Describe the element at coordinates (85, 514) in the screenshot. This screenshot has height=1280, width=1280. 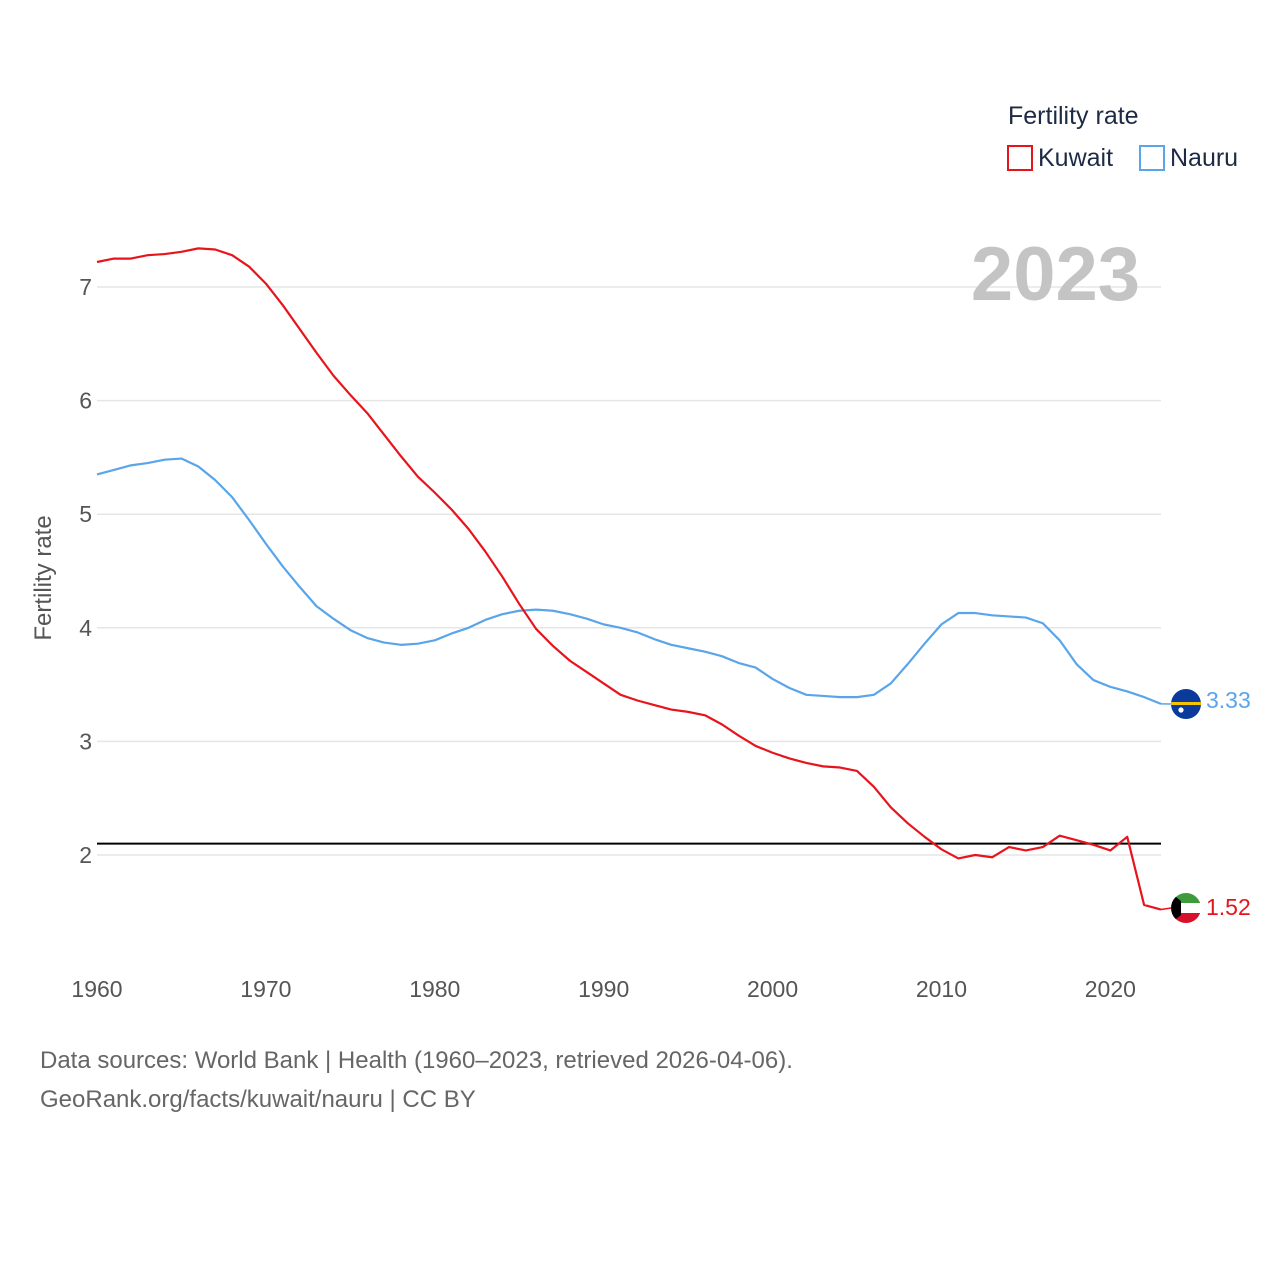
I see `y-tick-label: 5` at that location.